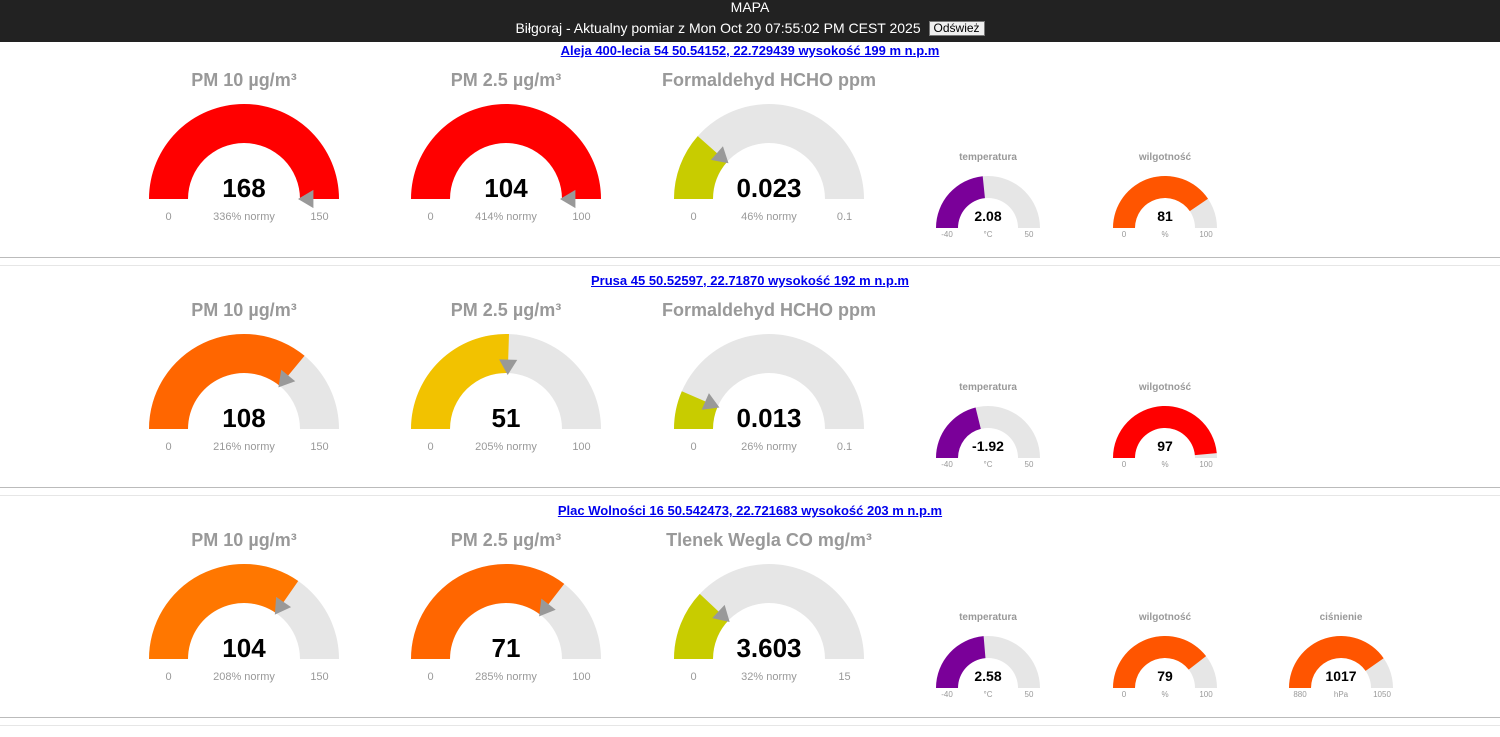 The width and height of the screenshot is (1500, 737). I want to click on gauge-value: 1017, so click(1340, 676).